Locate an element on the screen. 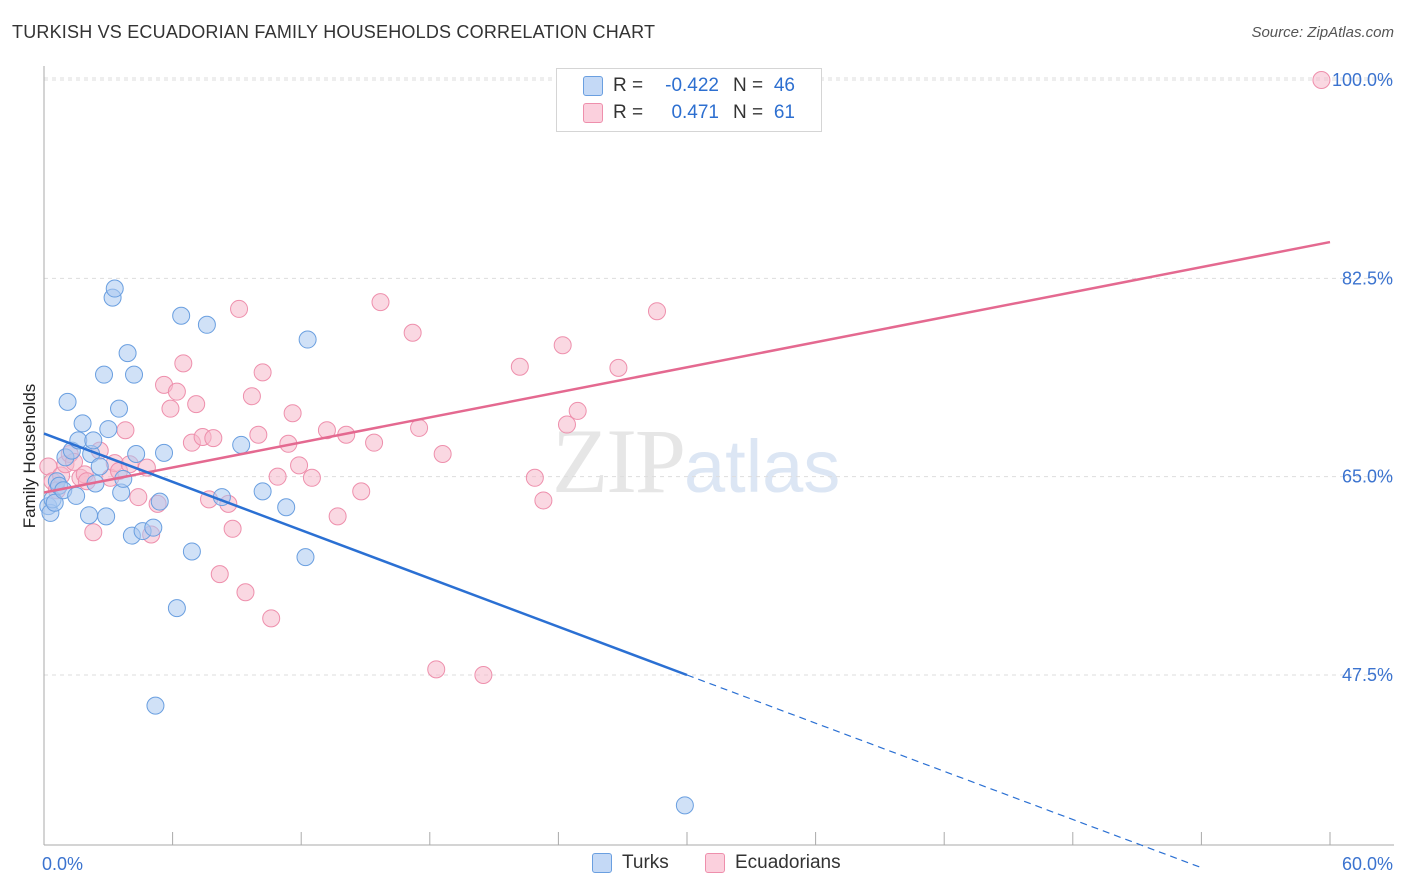  y-tick-label: 65.0% is located at coordinates (1367, 477).